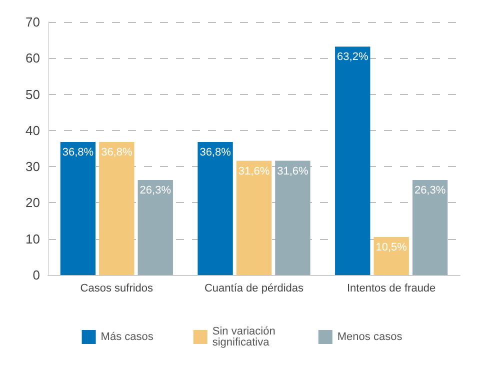 The height and width of the screenshot is (365, 484). What do you see at coordinates (33, 202) in the screenshot?
I see `y-tick-label: 20` at bounding box center [33, 202].